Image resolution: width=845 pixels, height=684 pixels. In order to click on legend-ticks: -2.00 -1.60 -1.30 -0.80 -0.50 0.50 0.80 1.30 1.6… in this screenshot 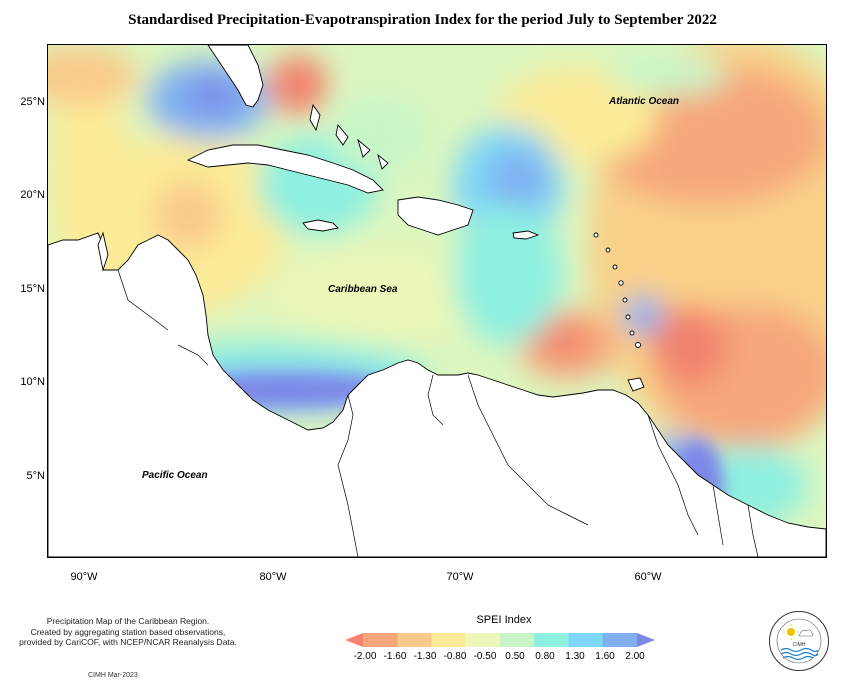, I will do `click(500, 658)`.